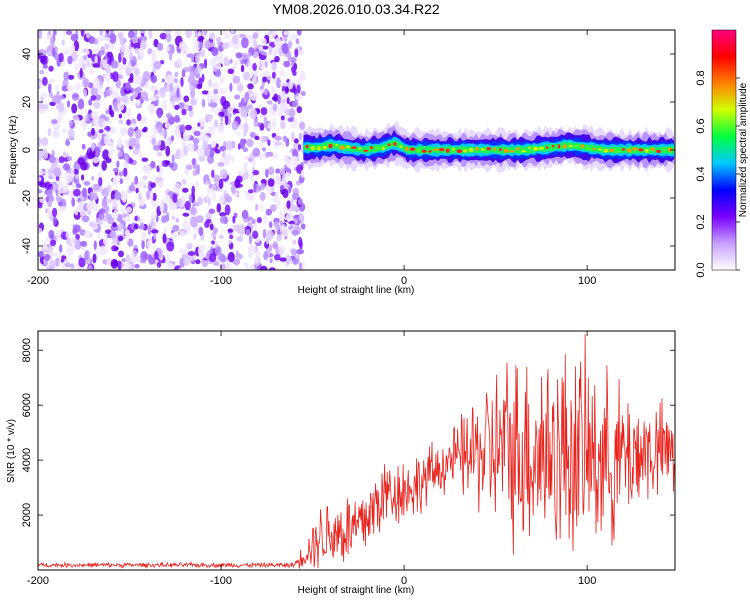 Image resolution: width=750 pixels, height=600 pixels. I want to click on snr-x-tick-label: -100, so click(221, 581).